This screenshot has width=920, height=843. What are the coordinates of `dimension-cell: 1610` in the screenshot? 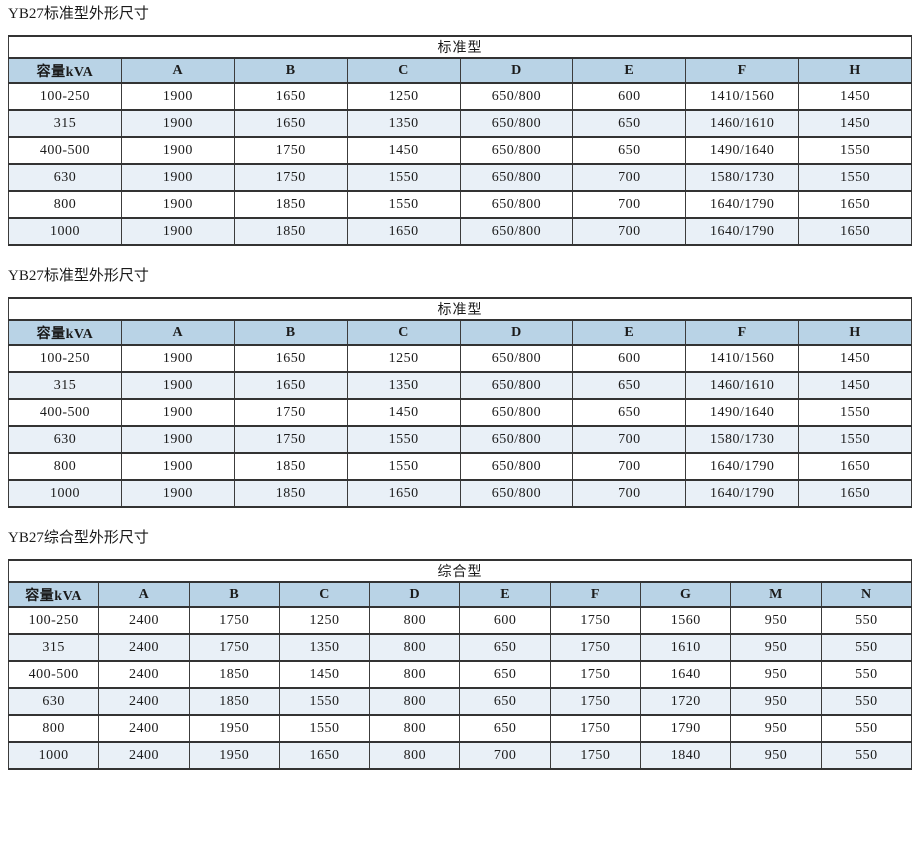 It's located at (686, 647).